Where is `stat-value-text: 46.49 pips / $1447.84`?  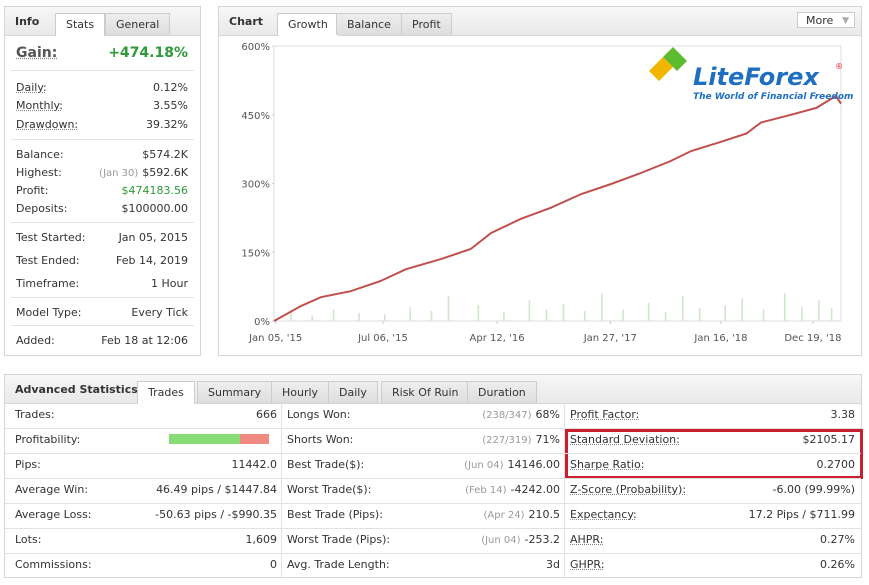
stat-value-text: 46.49 pips / $1447.84 is located at coordinates (216, 489).